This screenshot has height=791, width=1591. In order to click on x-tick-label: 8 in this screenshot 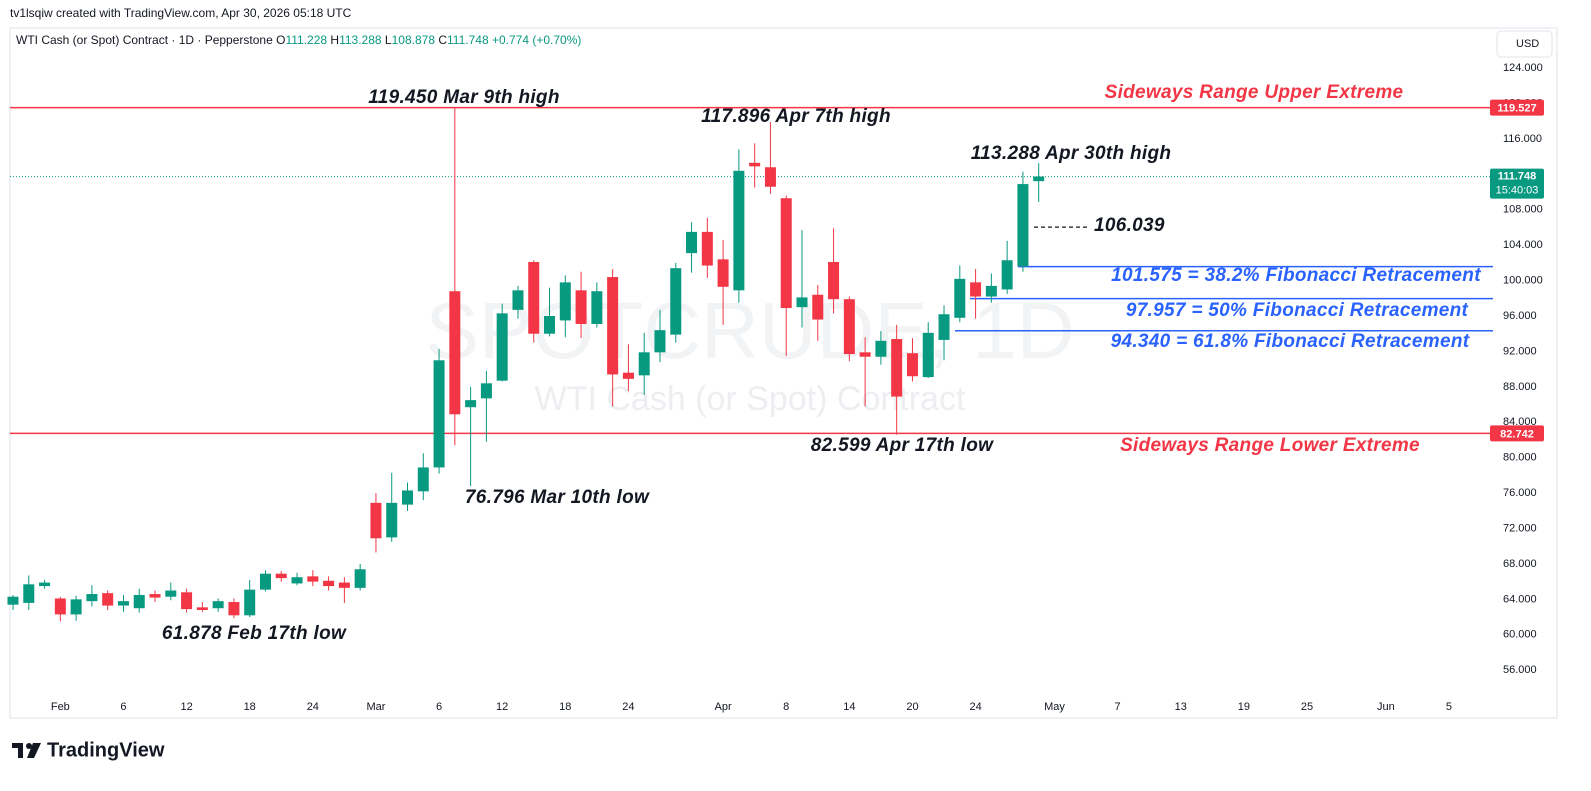, I will do `click(786, 707)`.